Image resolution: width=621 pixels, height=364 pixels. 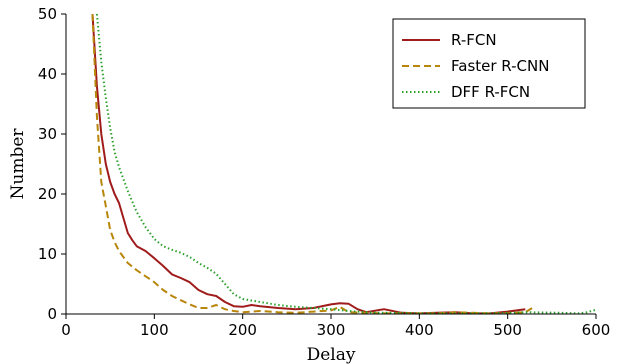 I want to click on legend-label-faster-r-cnn: Faster R-CNN, so click(x=500, y=66).